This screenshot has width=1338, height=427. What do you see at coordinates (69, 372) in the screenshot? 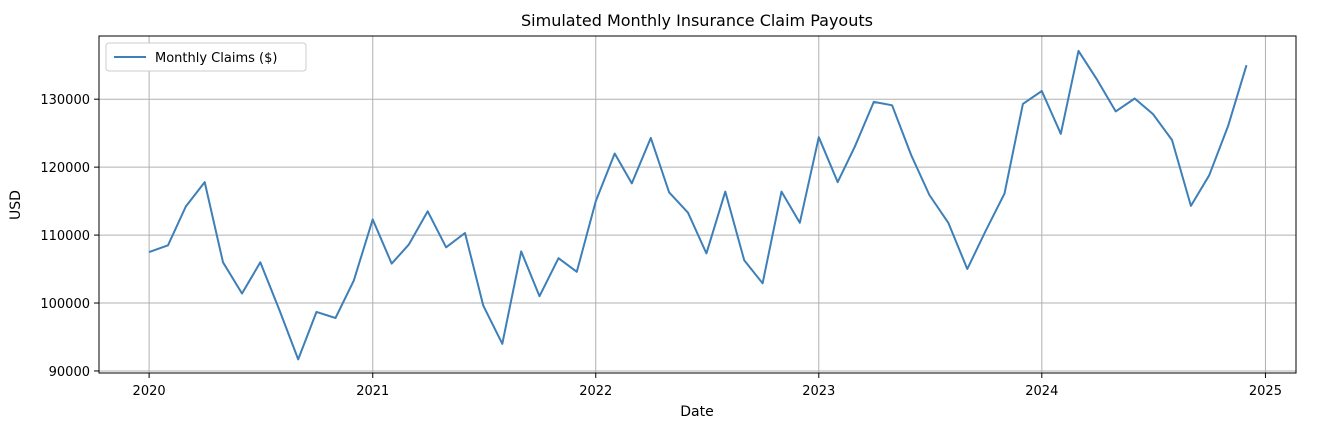
I see `y-tick-label: 90000` at bounding box center [69, 372].